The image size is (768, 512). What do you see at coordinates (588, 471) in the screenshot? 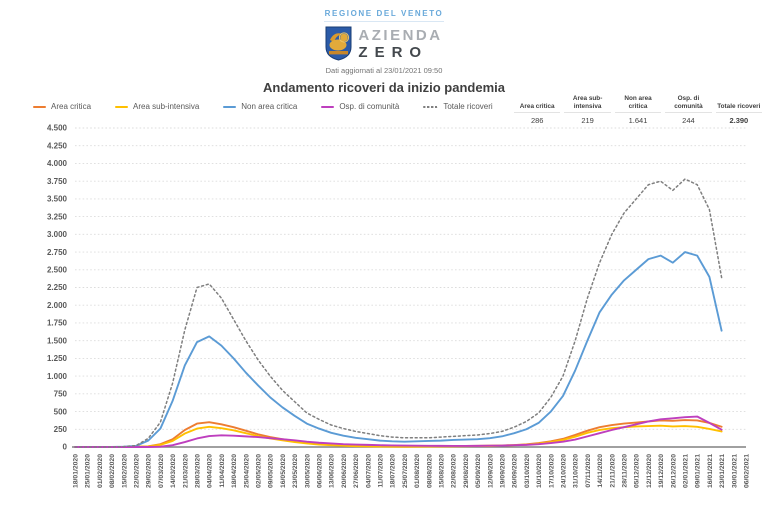
I see `x-tick-label: 07/11/2020` at bounding box center [588, 471].